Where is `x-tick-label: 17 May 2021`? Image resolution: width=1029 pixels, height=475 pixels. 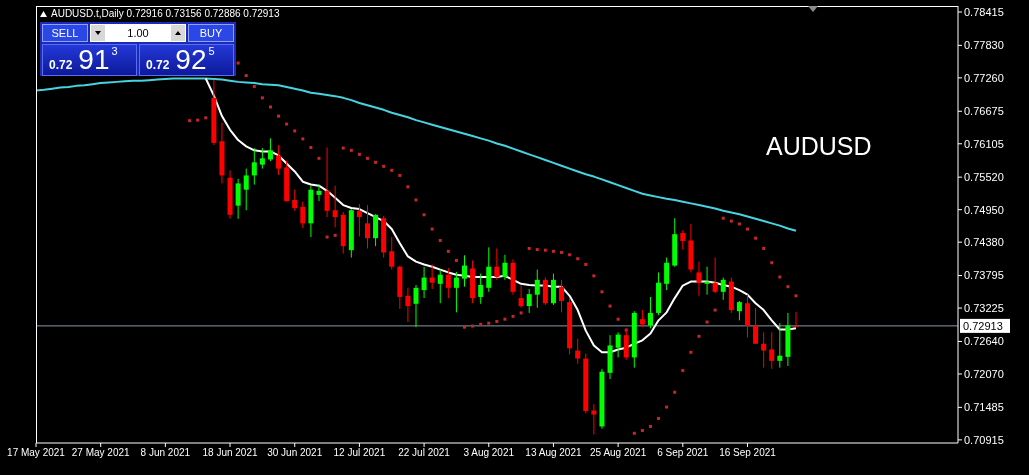 x-tick-label: 17 May 2021 is located at coordinates (36, 453).